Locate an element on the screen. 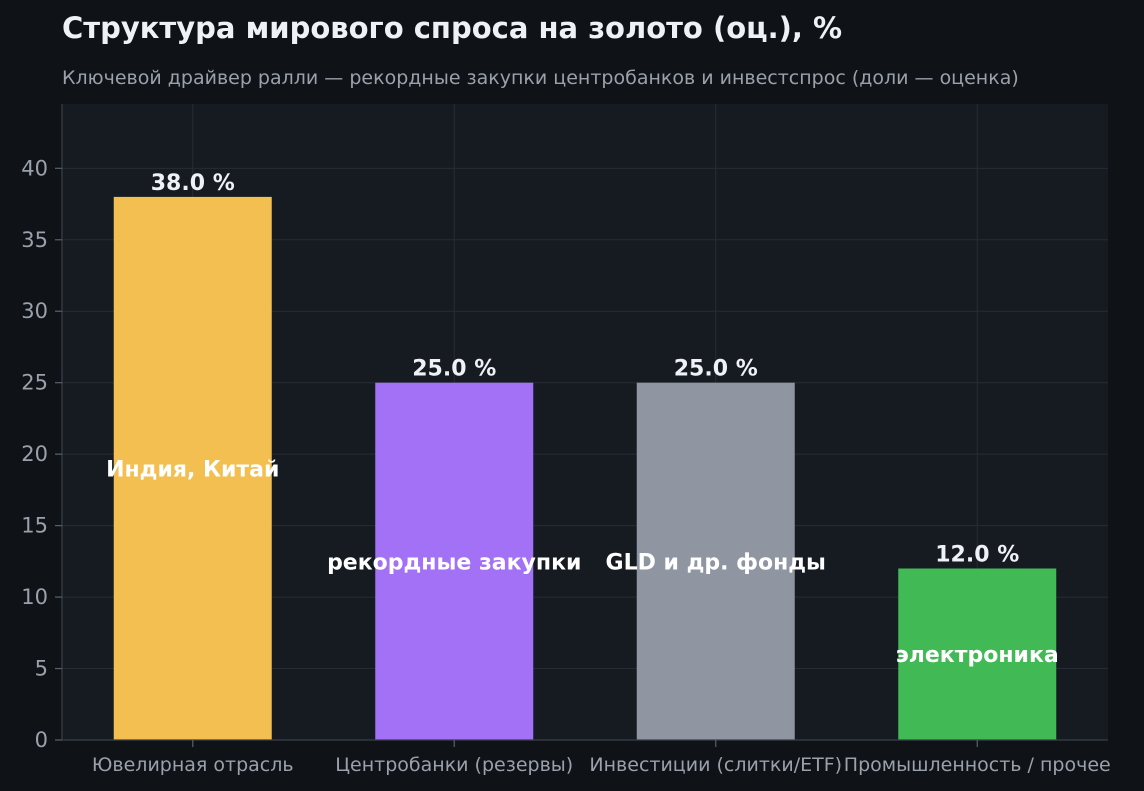 This screenshot has height=791, width=1144. x-tick-label: Промышленность / прочее is located at coordinates (977, 765).